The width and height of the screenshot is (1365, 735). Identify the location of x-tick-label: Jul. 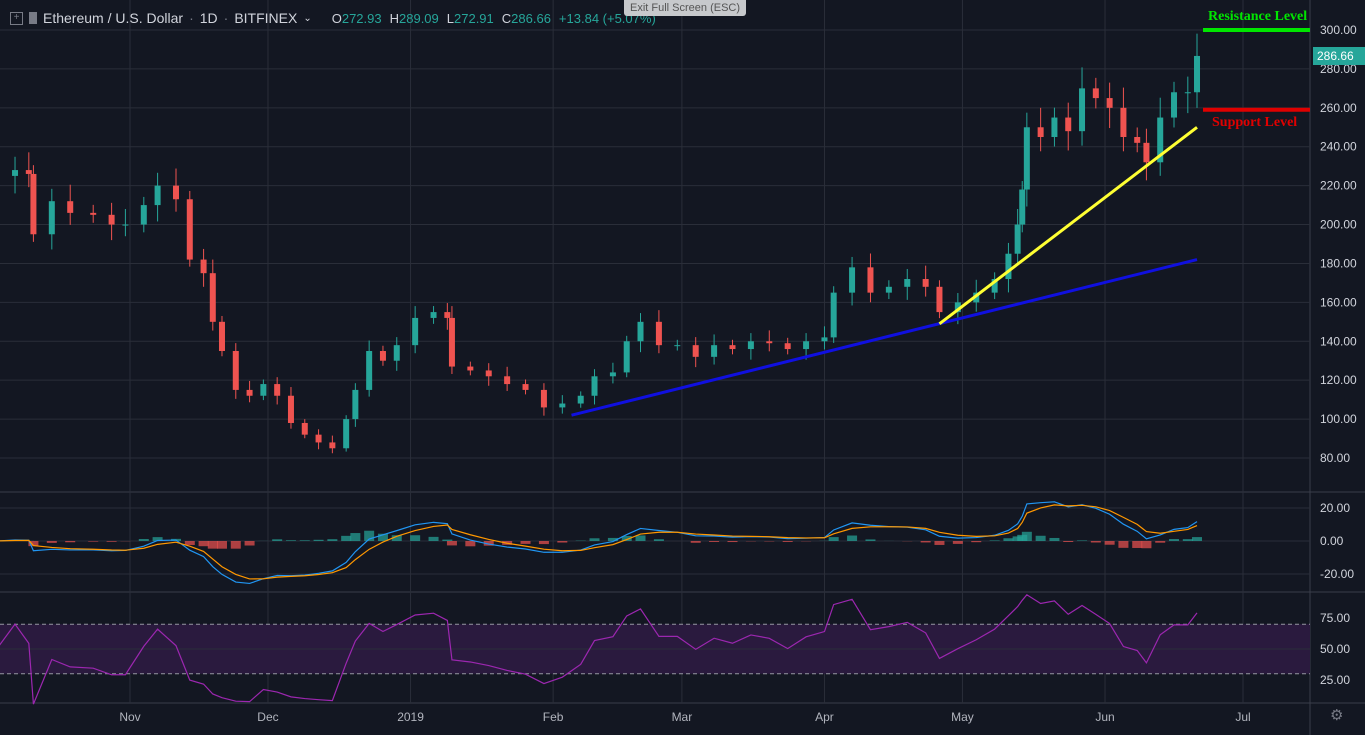
(1242, 717).